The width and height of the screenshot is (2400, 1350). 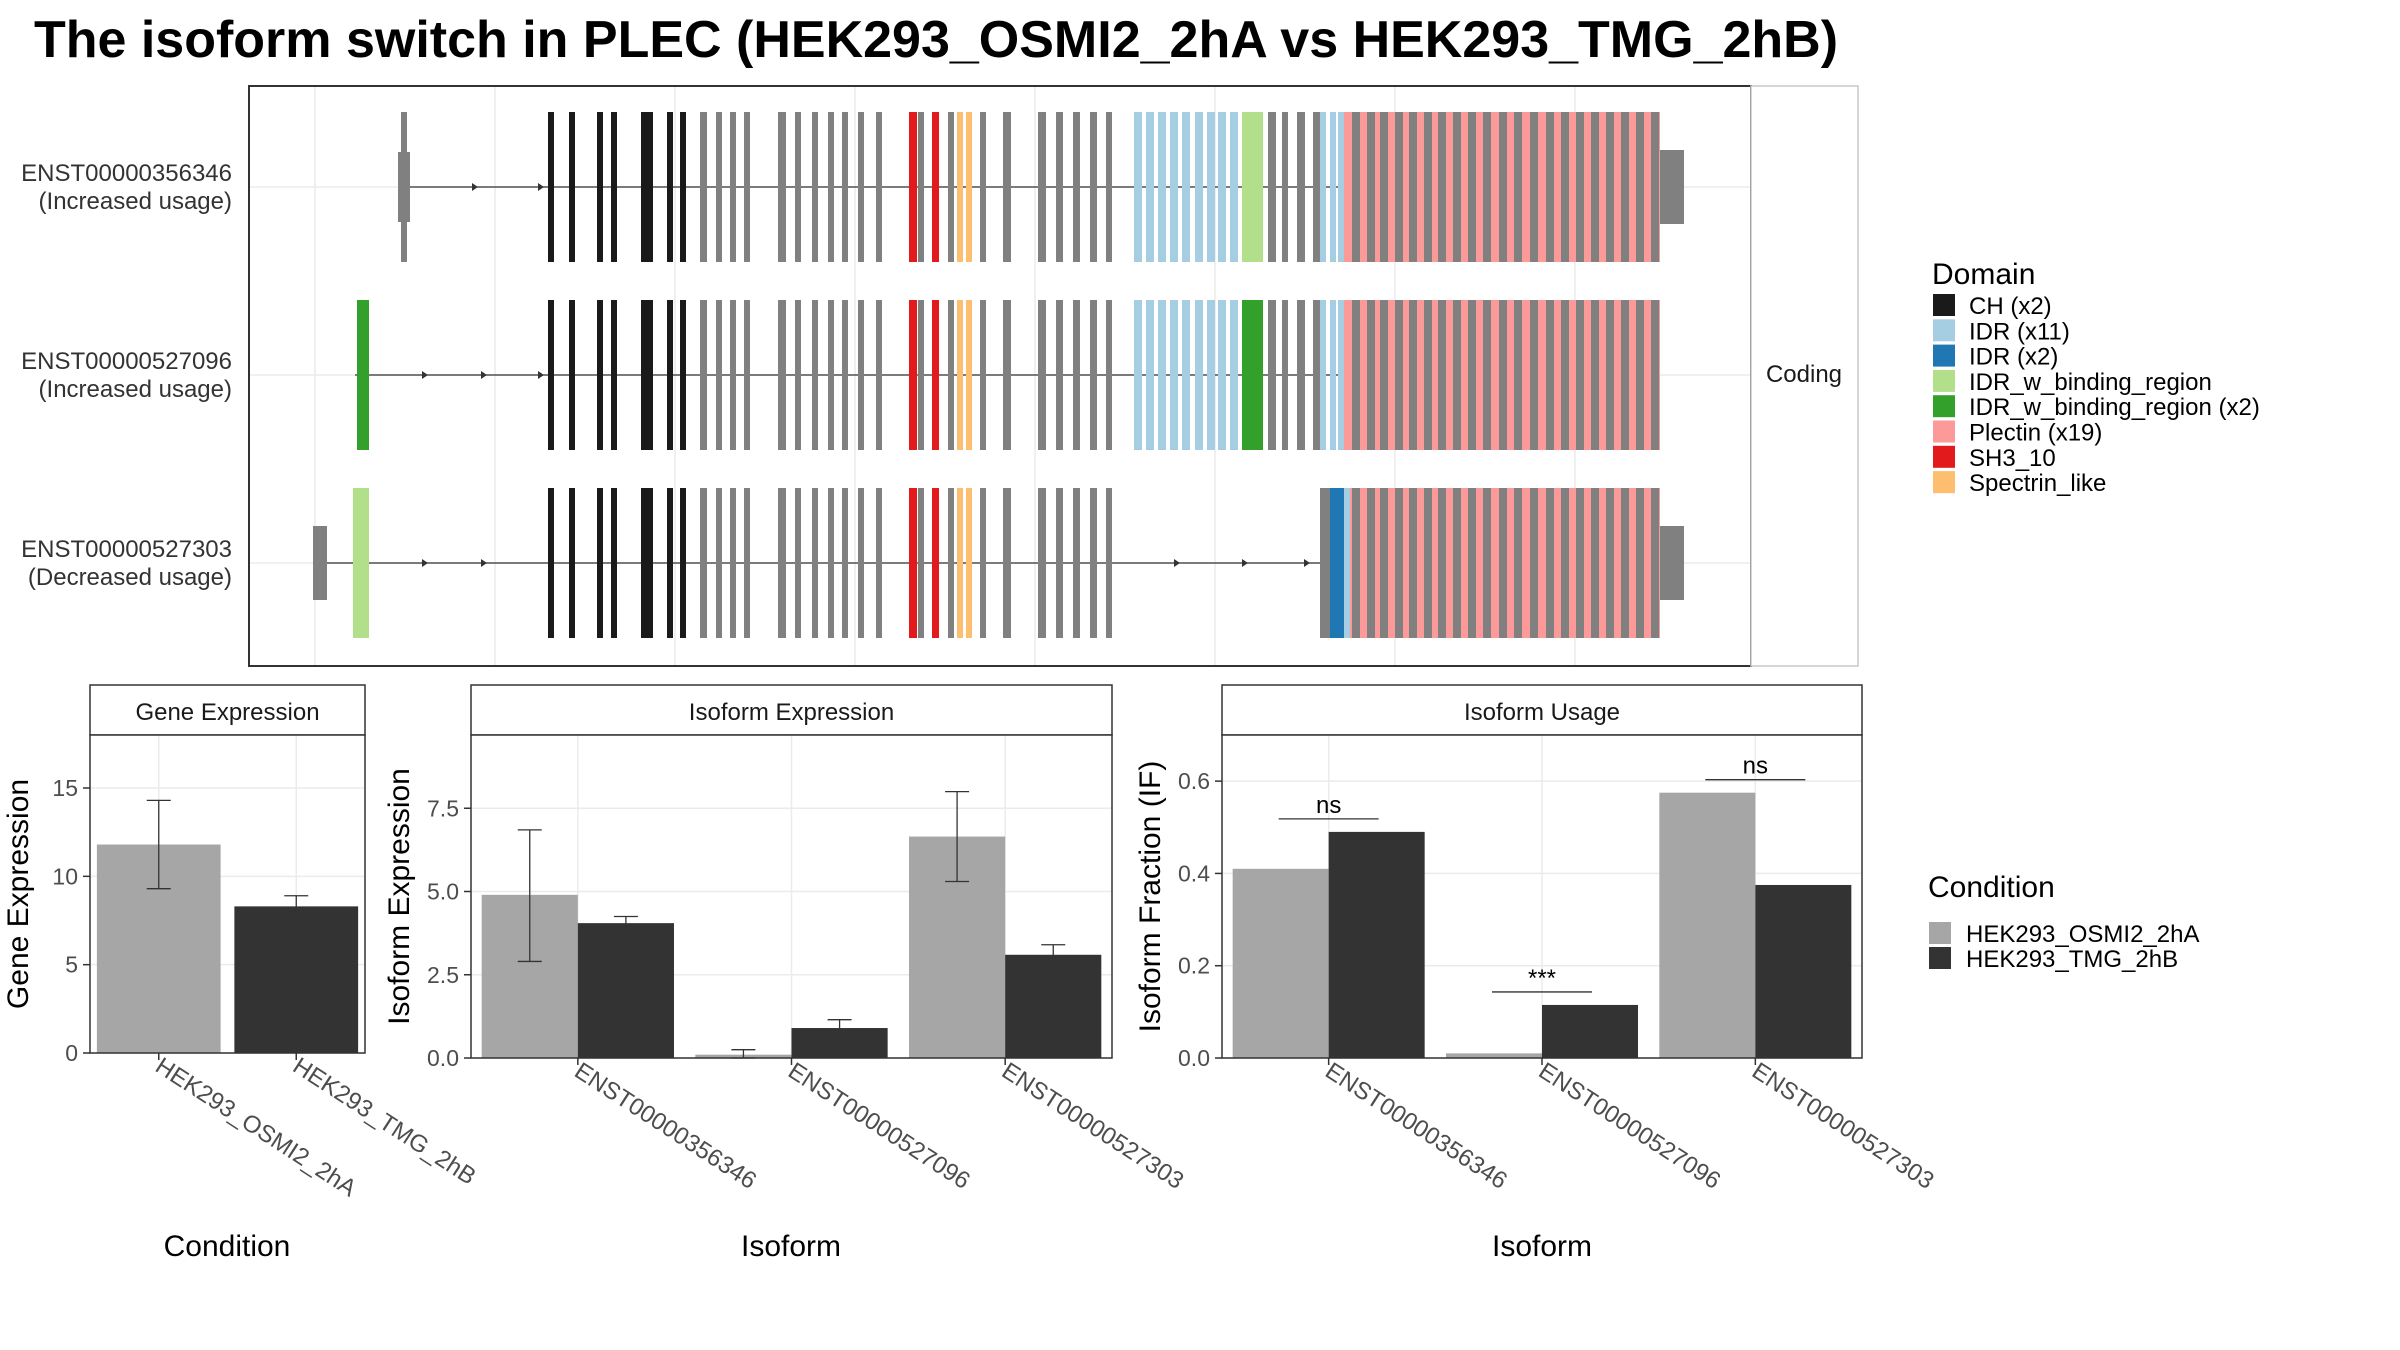 What do you see at coordinates (1542, 978) in the screenshot?
I see `significance-label: ***` at bounding box center [1542, 978].